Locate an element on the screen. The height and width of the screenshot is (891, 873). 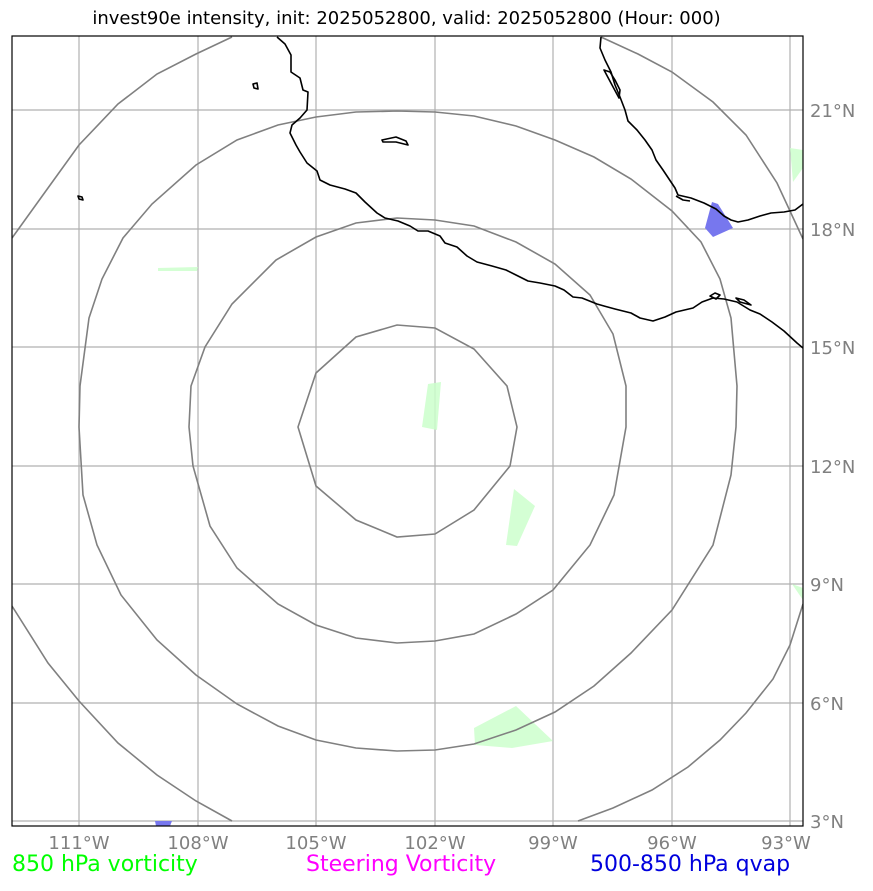
longitude-labels: 111°W 108°W 105°W 102°W 99°W 96°W 93°W is located at coordinates (429, 843).